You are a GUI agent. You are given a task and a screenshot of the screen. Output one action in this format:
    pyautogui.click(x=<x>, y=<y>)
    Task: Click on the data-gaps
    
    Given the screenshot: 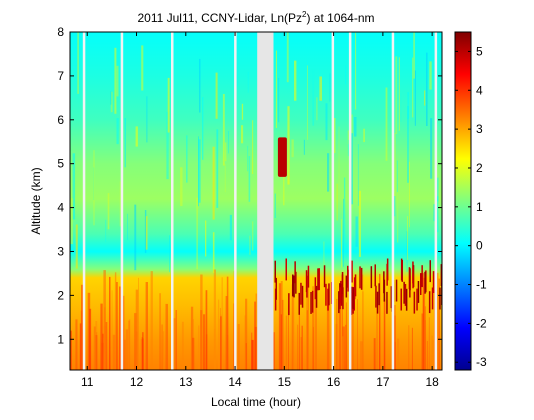 What is the action you would take?
    pyautogui.click(x=265, y=201)
    